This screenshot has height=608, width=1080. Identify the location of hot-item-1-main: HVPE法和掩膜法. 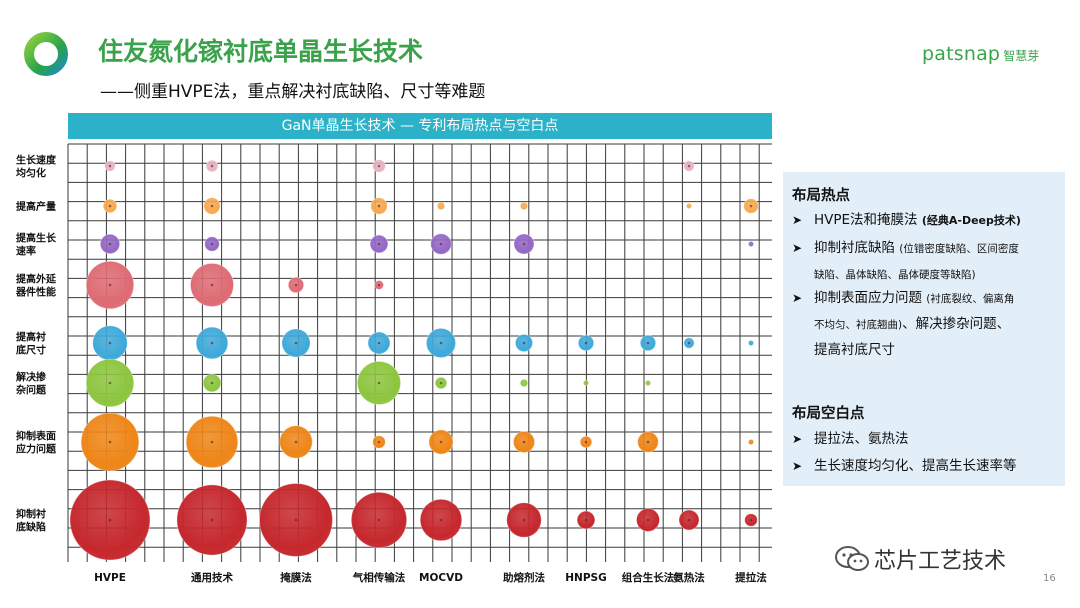
(866, 220).